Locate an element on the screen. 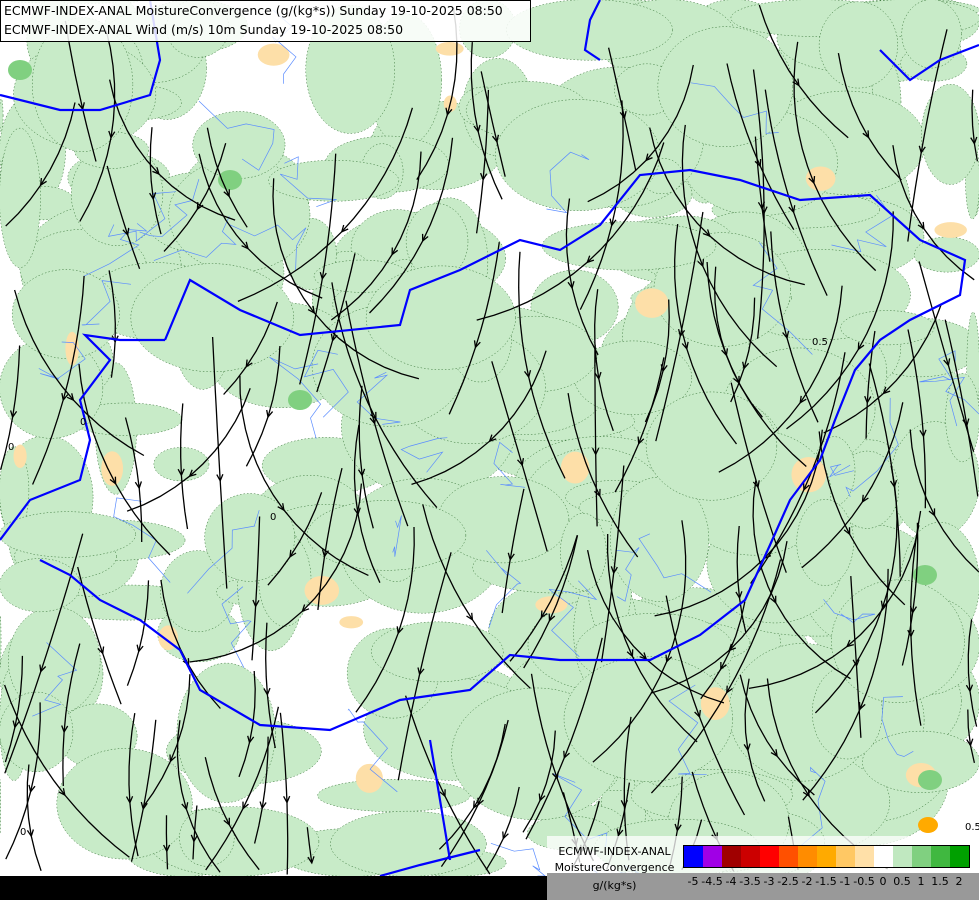 This screenshot has height=900, width=979. country-border is located at coordinates (81, 56).